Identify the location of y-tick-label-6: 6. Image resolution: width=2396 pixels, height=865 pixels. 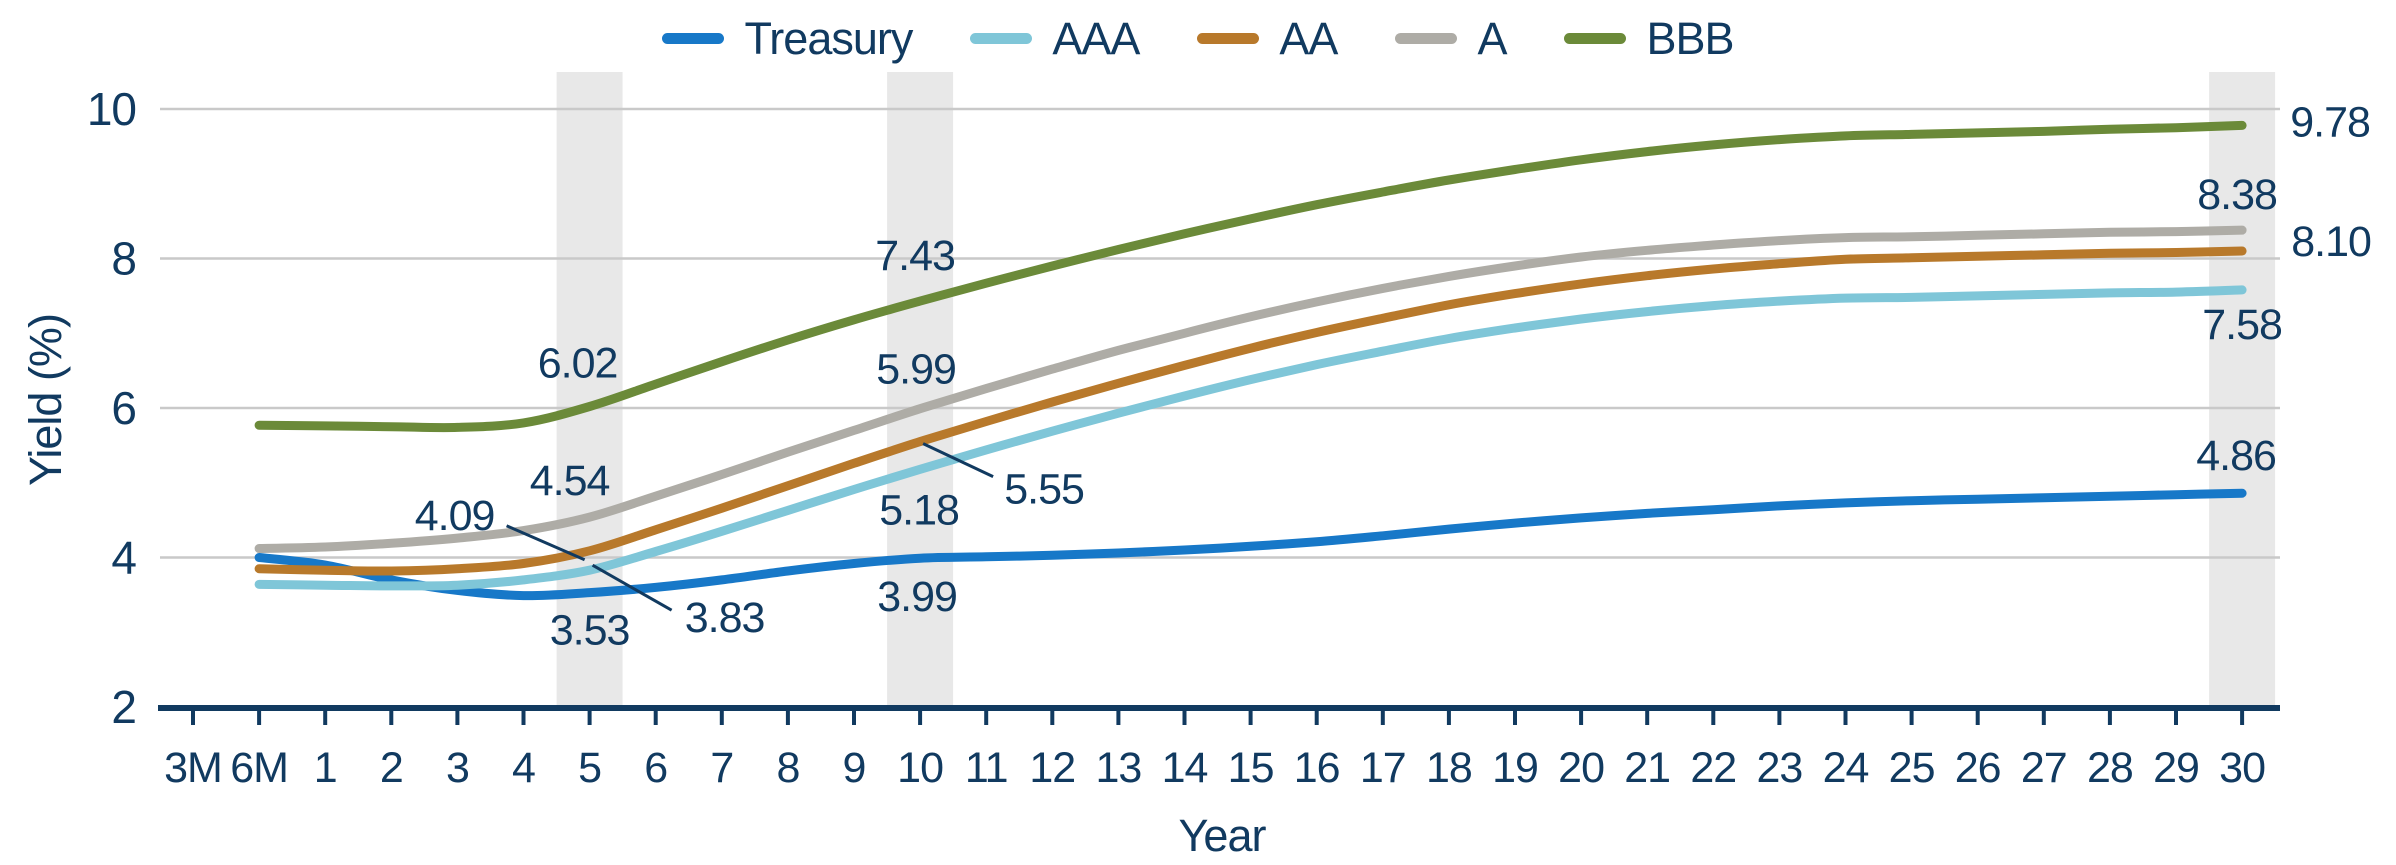
(123, 408).